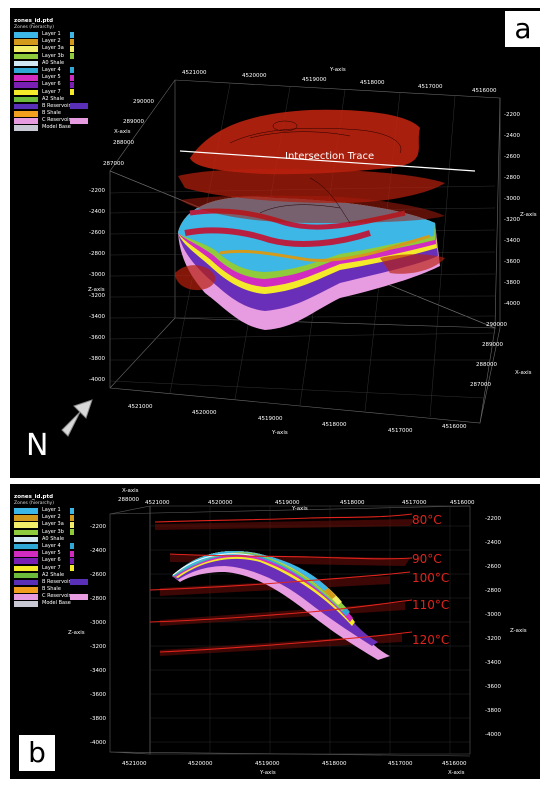 Image resolution: width=550 pixels, height=787 pixels. What do you see at coordinates (56, 581) in the screenshot?
I see `legend-item-label: B Reservoir` at bounding box center [56, 581].